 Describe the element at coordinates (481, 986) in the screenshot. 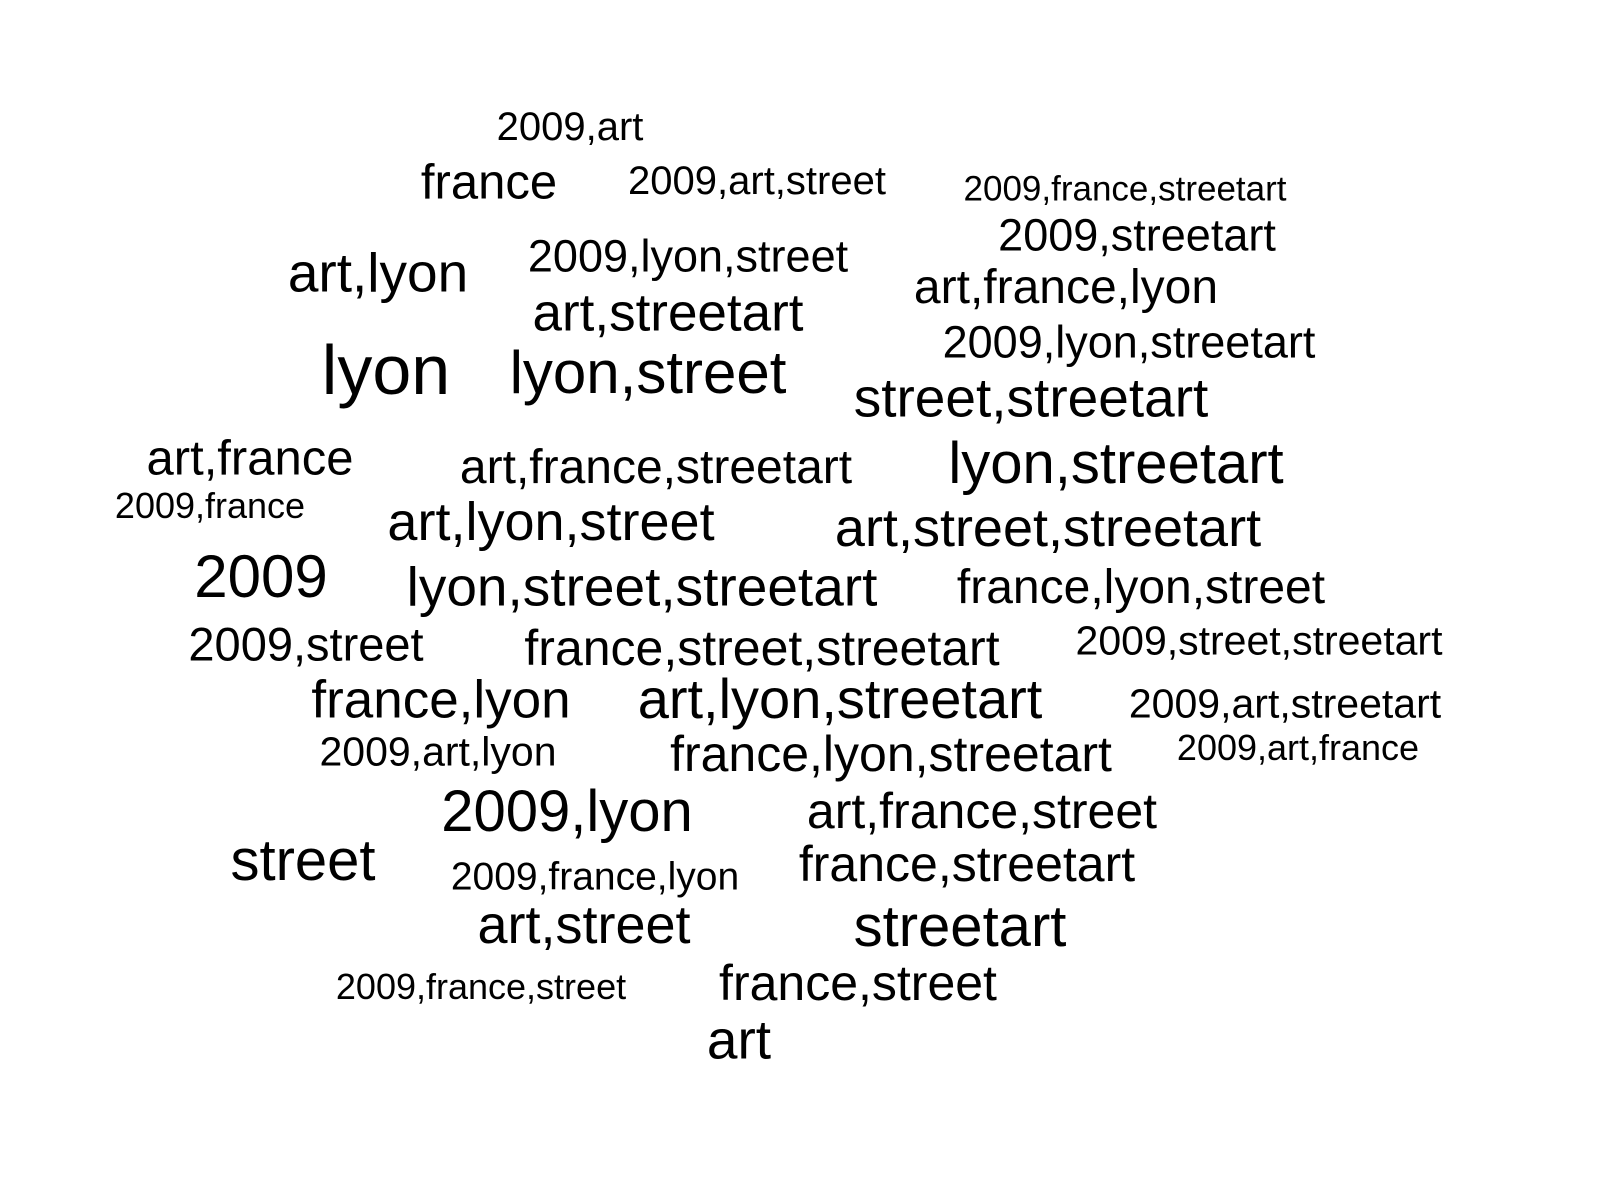

I see `cloud-word: 2009,france,street` at that location.